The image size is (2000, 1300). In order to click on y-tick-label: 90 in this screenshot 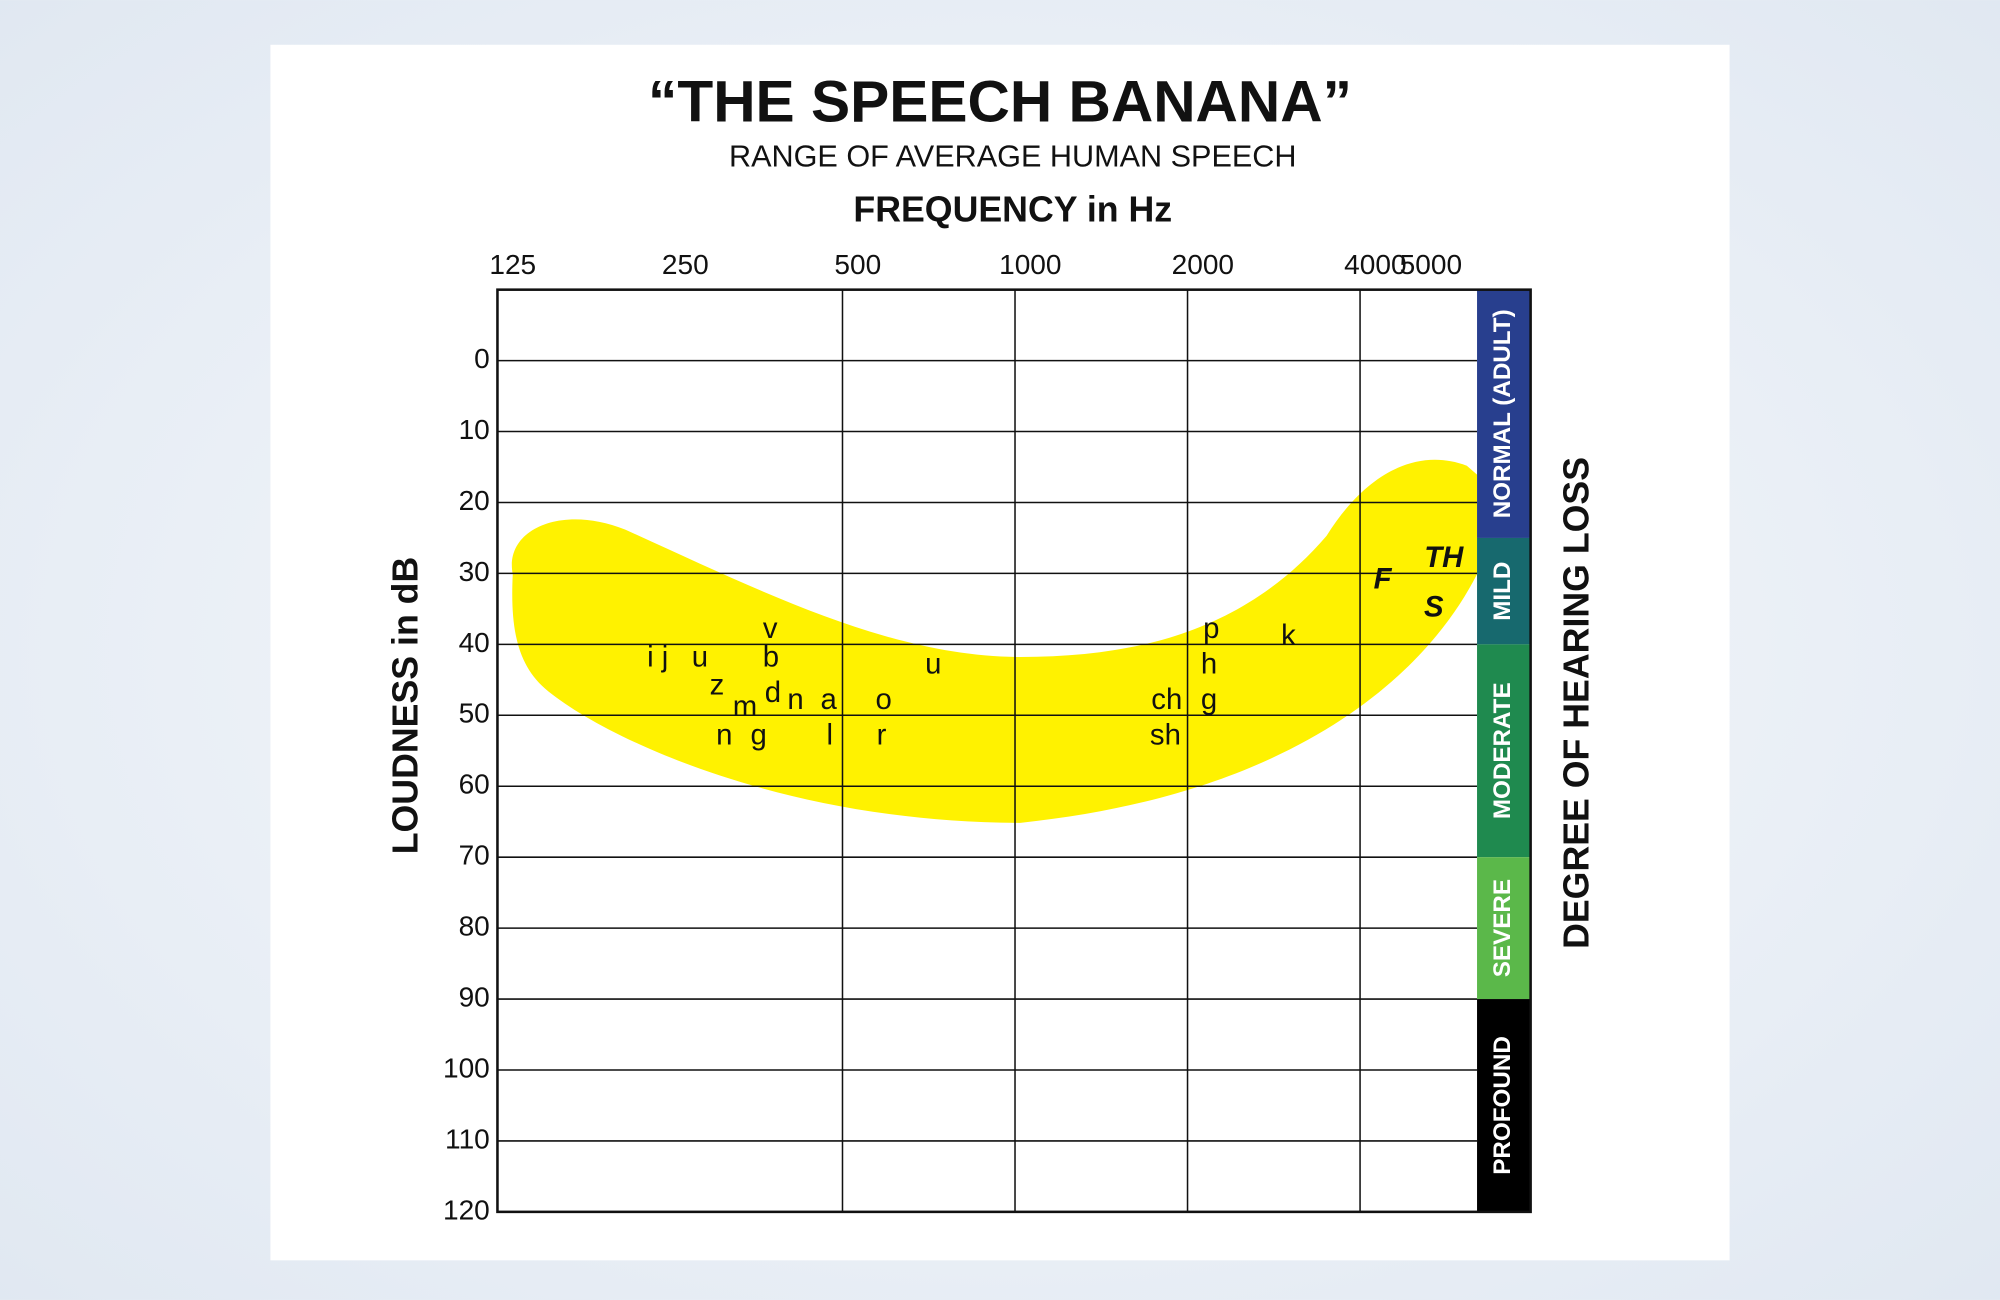, I will do `click(474, 996)`.